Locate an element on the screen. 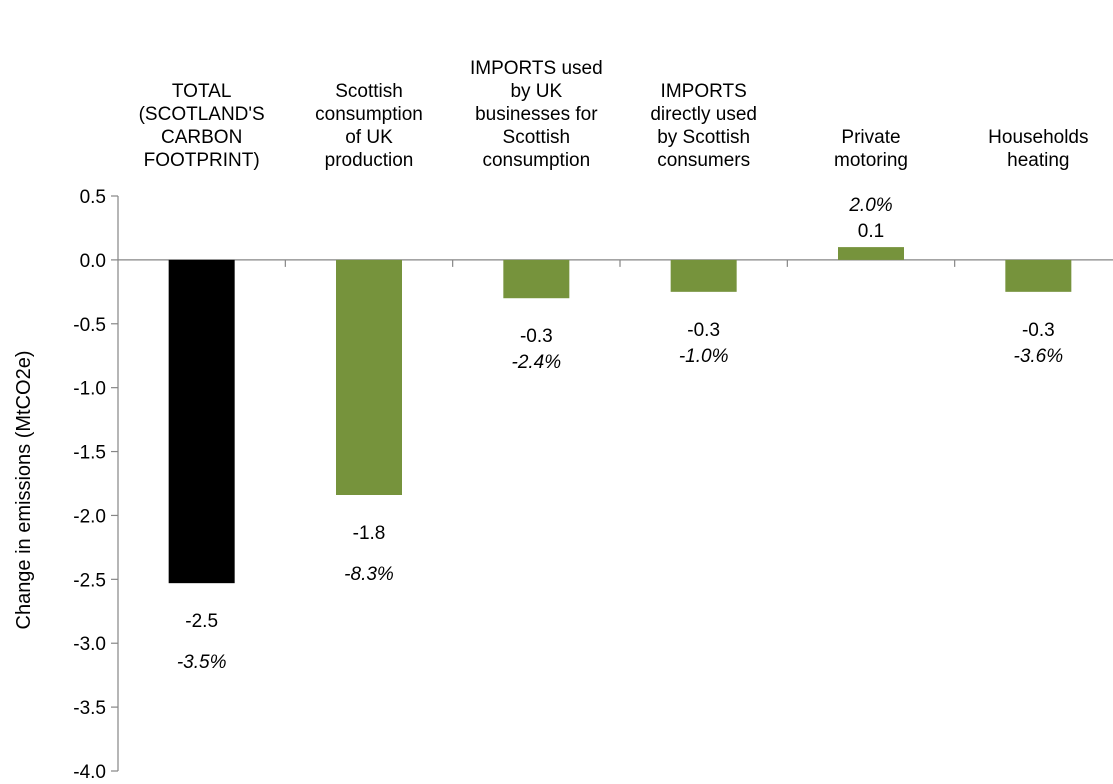 The width and height of the screenshot is (1113, 784). y-tick-label: 0.0 is located at coordinates (93, 261).